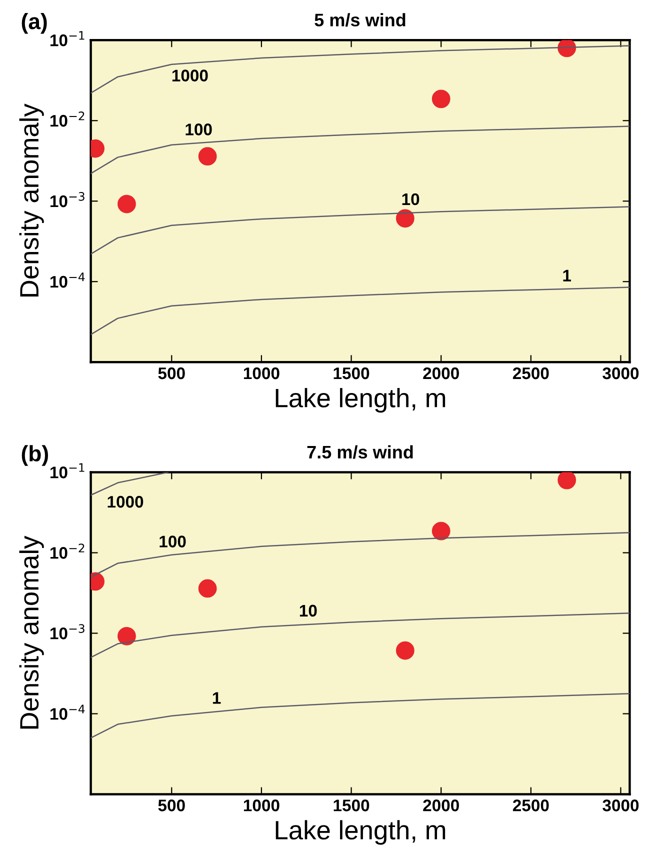  I want to click on chart-title: 5 m/s wind, so click(360, 20).